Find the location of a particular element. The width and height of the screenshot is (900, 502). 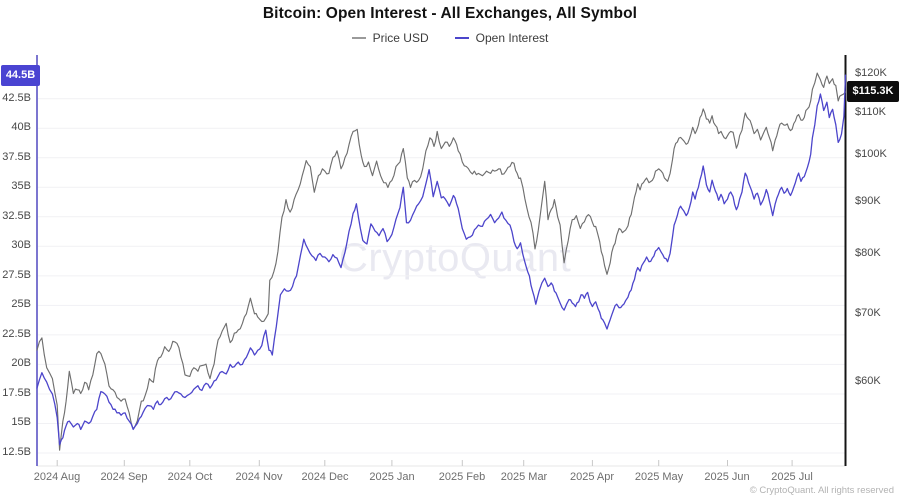

open-interest-current-value-badge: 44.5B is located at coordinates (20, 75).